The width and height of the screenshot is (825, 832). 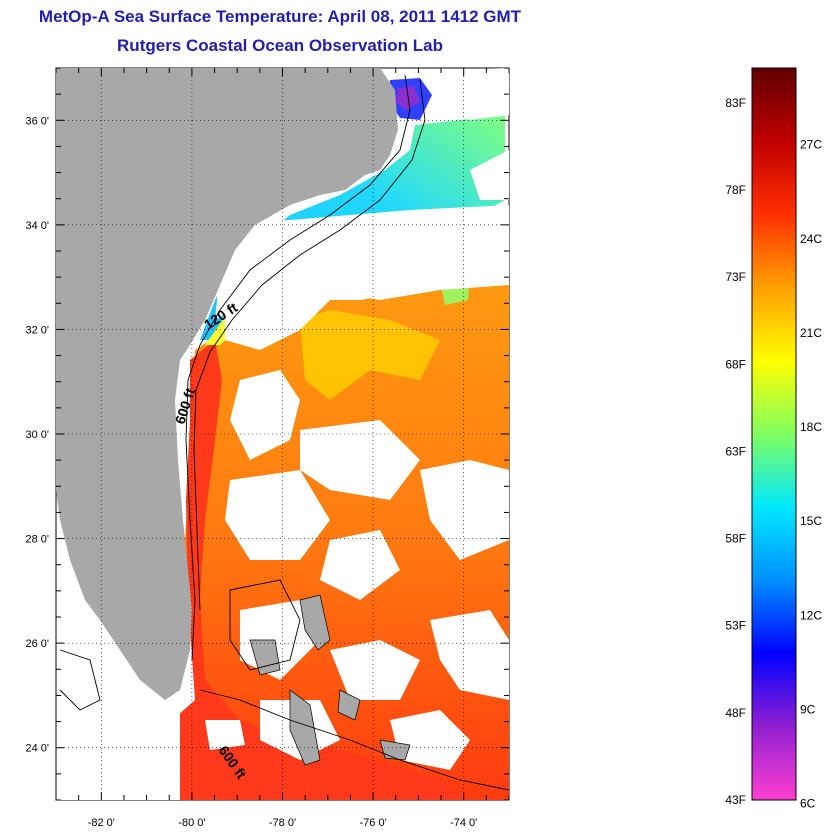 What do you see at coordinates (191, 823) in the screenshot?
I see `lon-tick-label: -80 0'` at bounding box center [191, 823].